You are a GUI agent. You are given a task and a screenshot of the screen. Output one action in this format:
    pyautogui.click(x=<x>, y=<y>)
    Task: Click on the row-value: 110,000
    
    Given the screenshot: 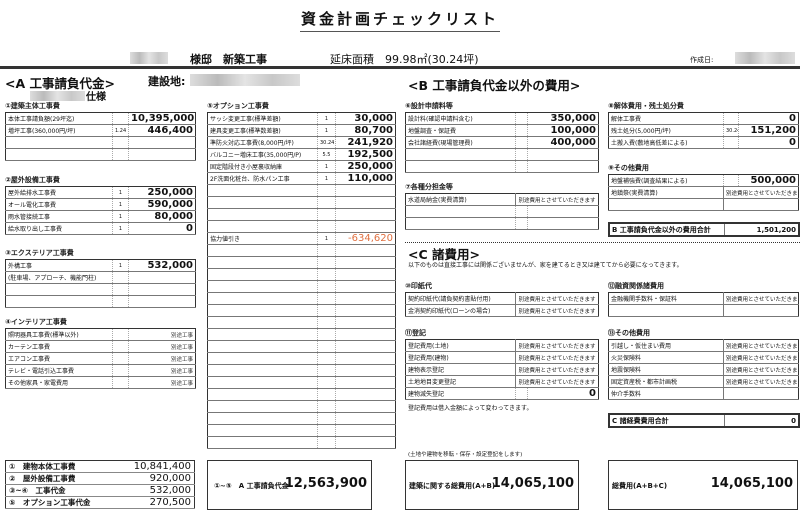 What is the action you would take?
    pyautogui.click(x=365, y=178)
    